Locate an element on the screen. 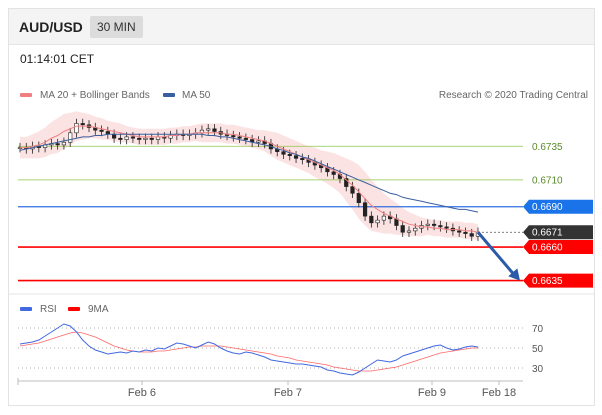 The width and height of the screenshot is (602, 415). rsi-tick-label: 70 is located at coordinates (538, 329).